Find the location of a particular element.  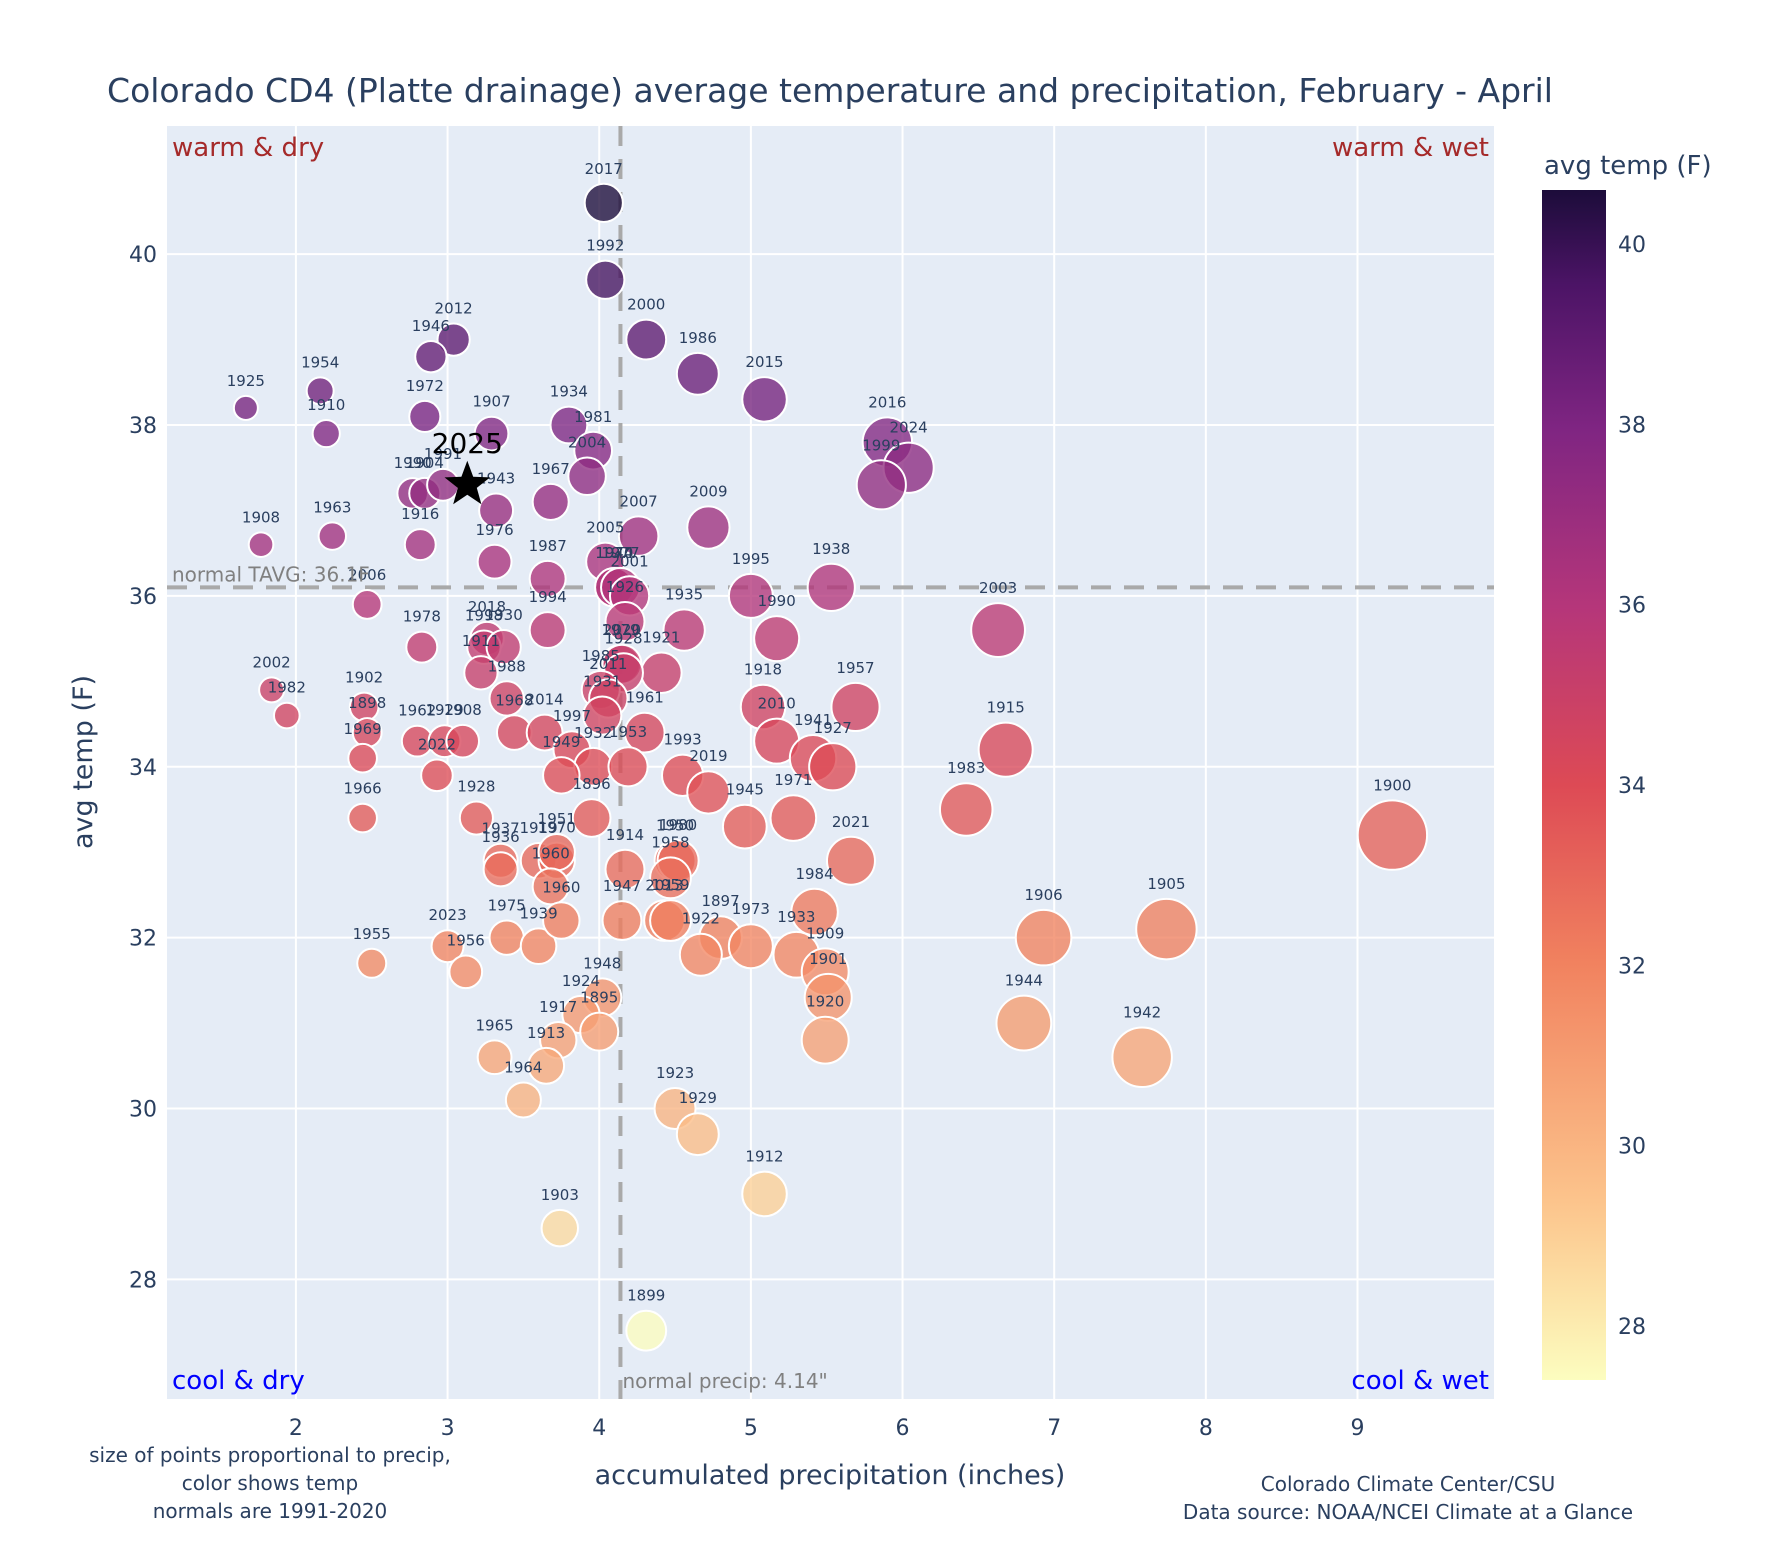

data-label: 1973 is located at coordinates (751, 909).